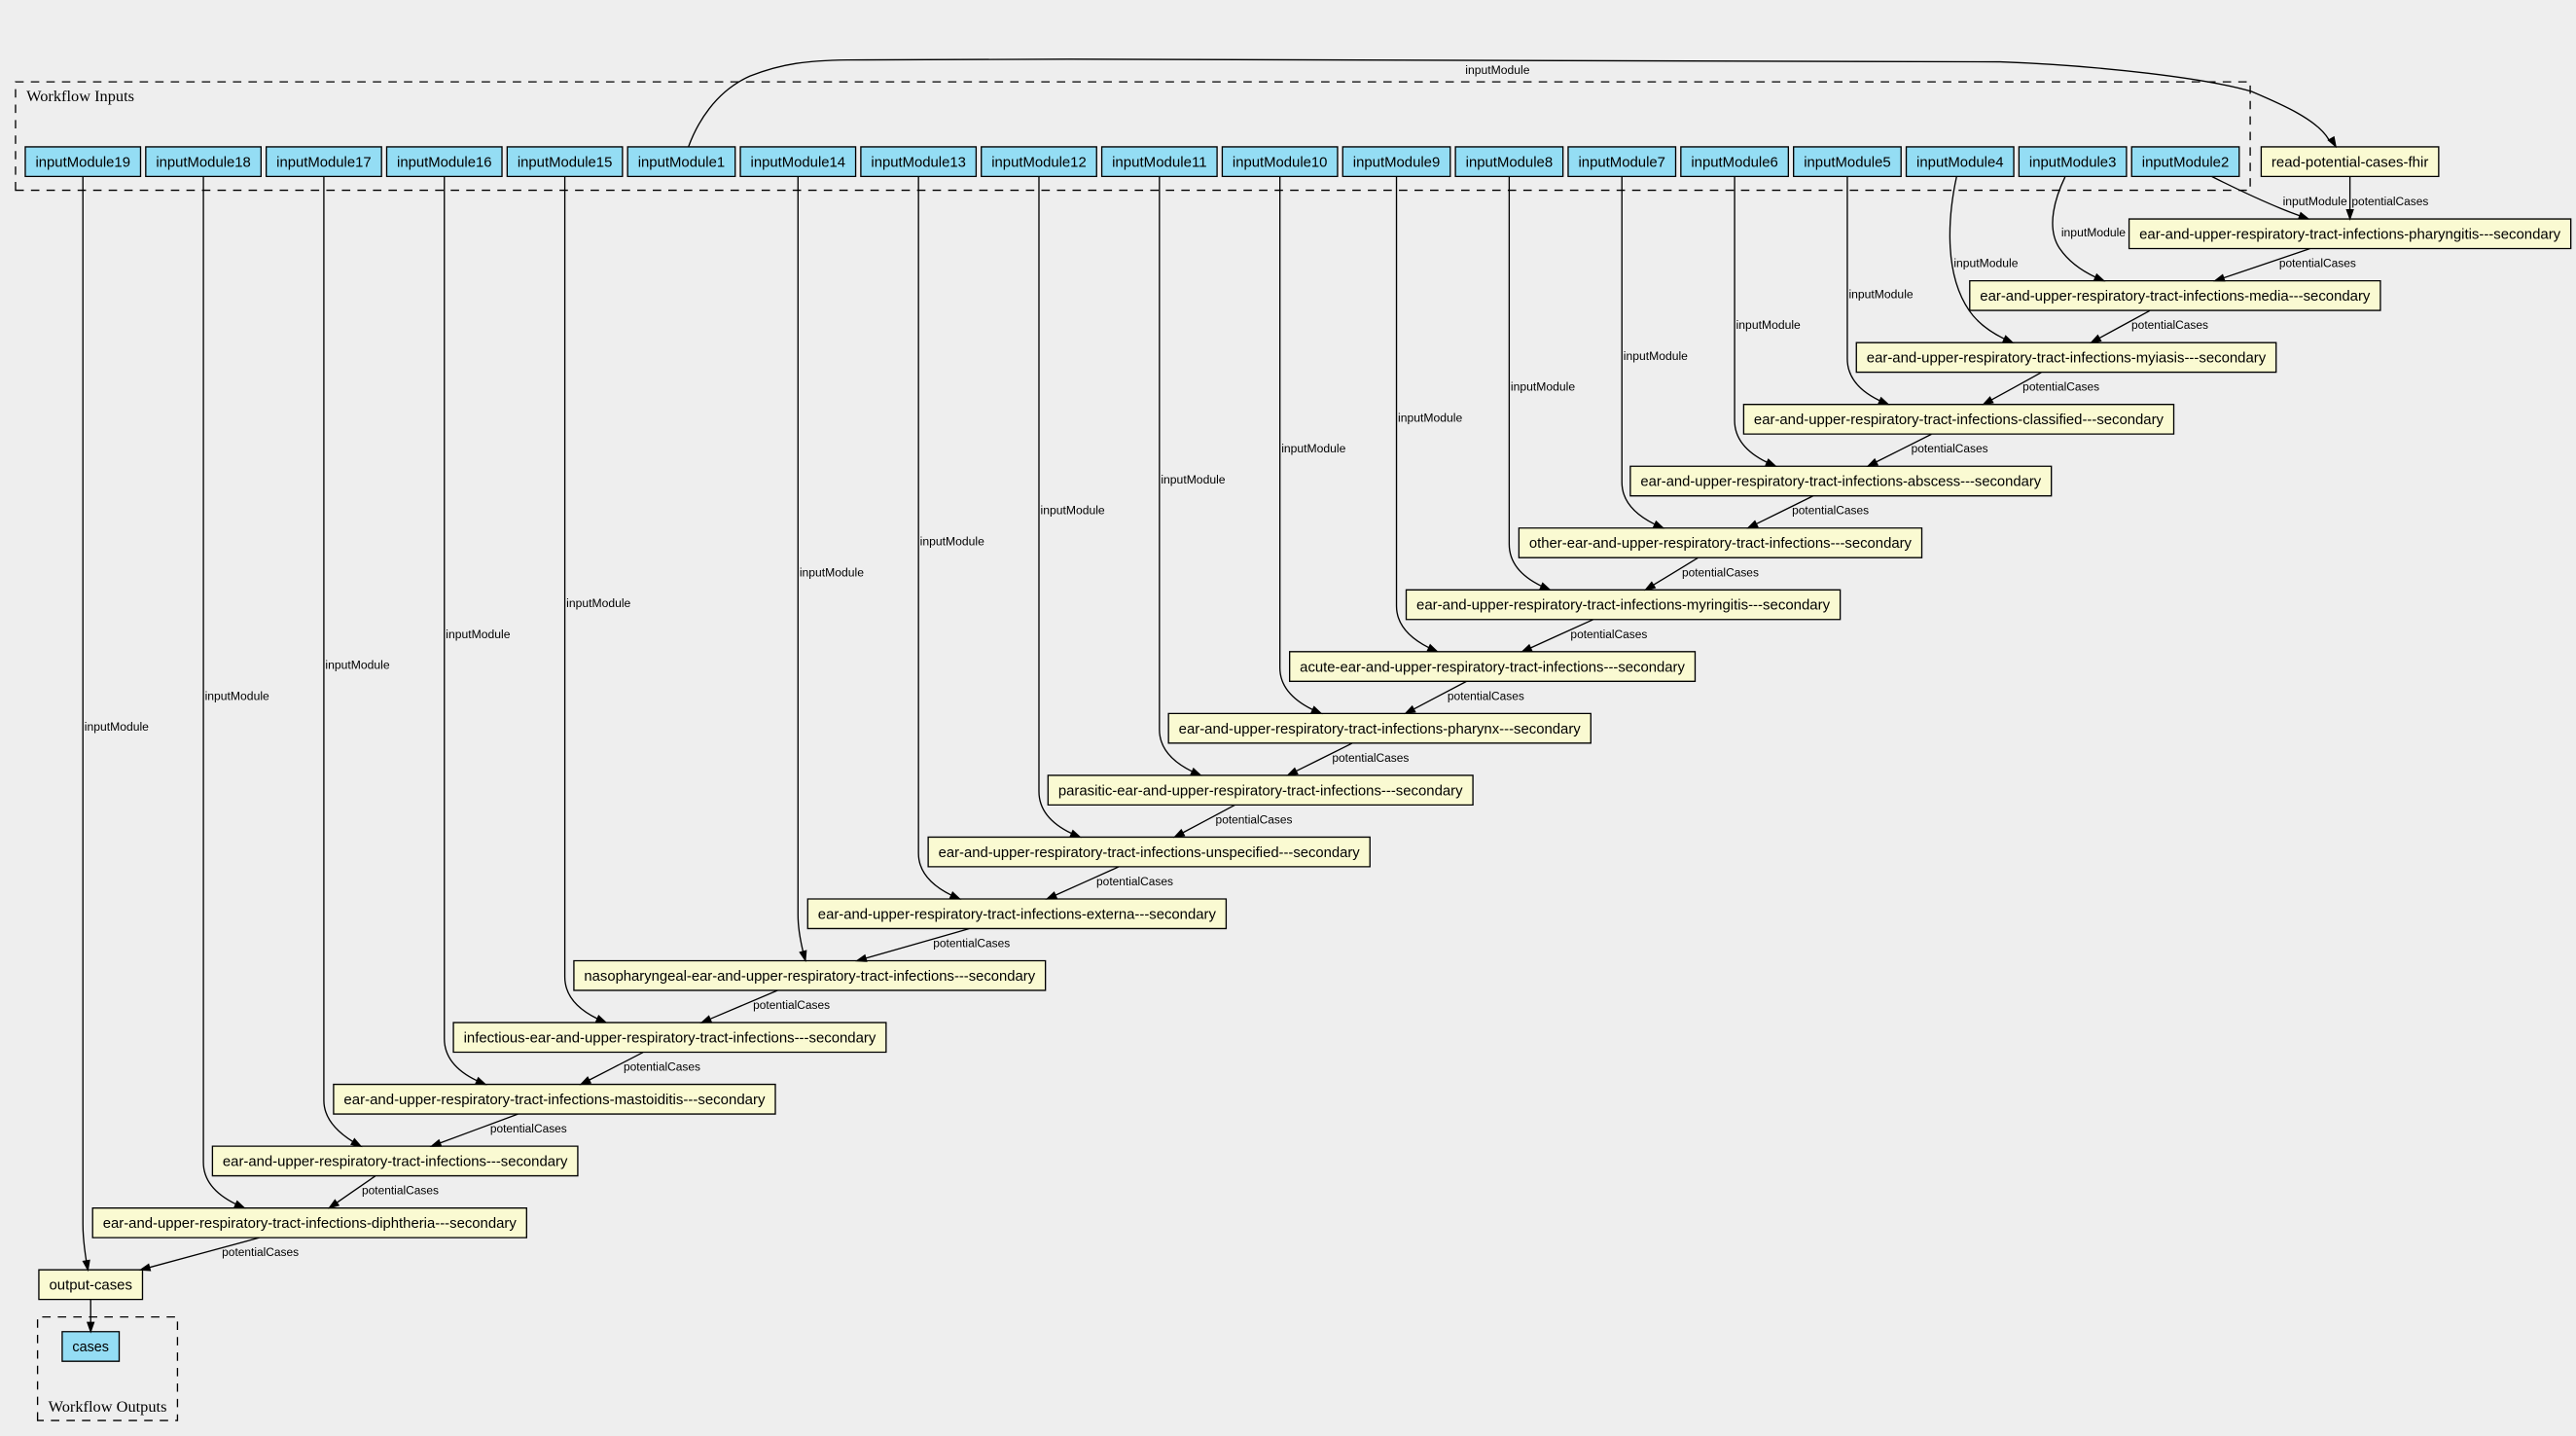 Image resolution: width=2576 pixels, height=1436 pixels. Describe the element at coordinates (108, 1406) in the screenshot. I see `svg-text: Workflow Outputs` at that location.